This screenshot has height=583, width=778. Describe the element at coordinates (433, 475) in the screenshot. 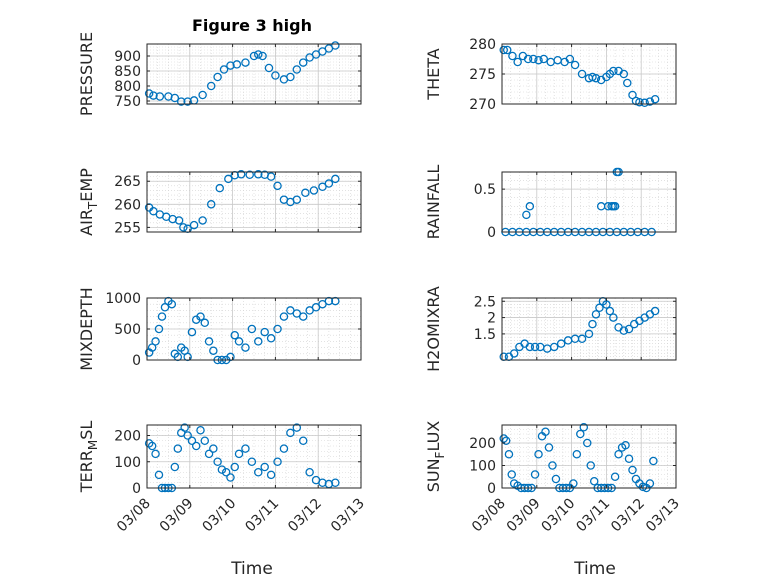

I see `y-axis-label-main: SUN` at that location.